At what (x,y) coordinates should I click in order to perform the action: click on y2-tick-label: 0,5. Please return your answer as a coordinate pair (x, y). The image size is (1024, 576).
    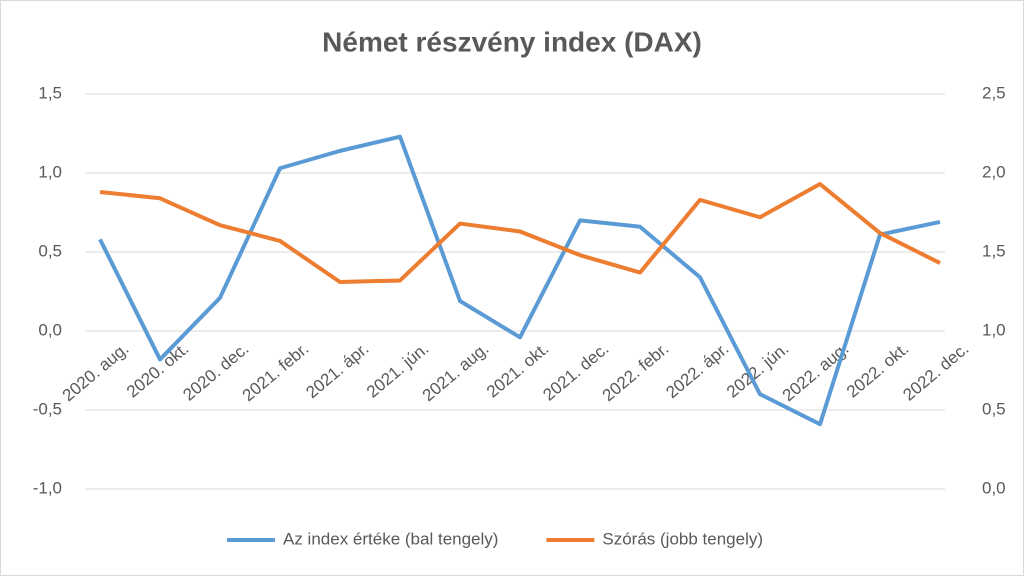
    Looking at the image, I should click on (994, 408).